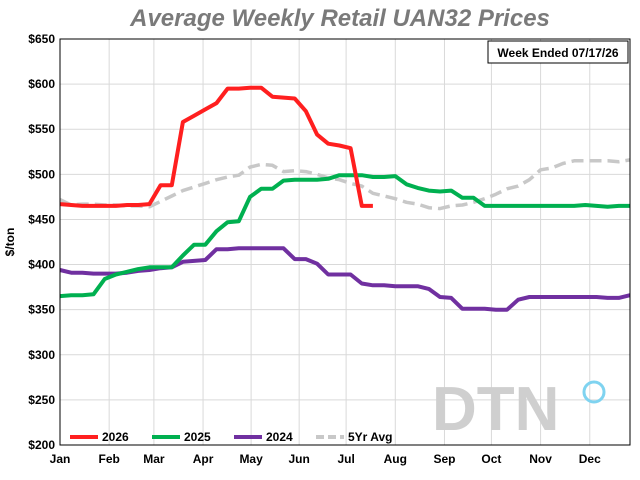 This screenshot has width=640, height=480. What do you see at coordinates (197, 437) in the screenshot?
I see `legend-label: 2025` at bounding box center [197, 437].